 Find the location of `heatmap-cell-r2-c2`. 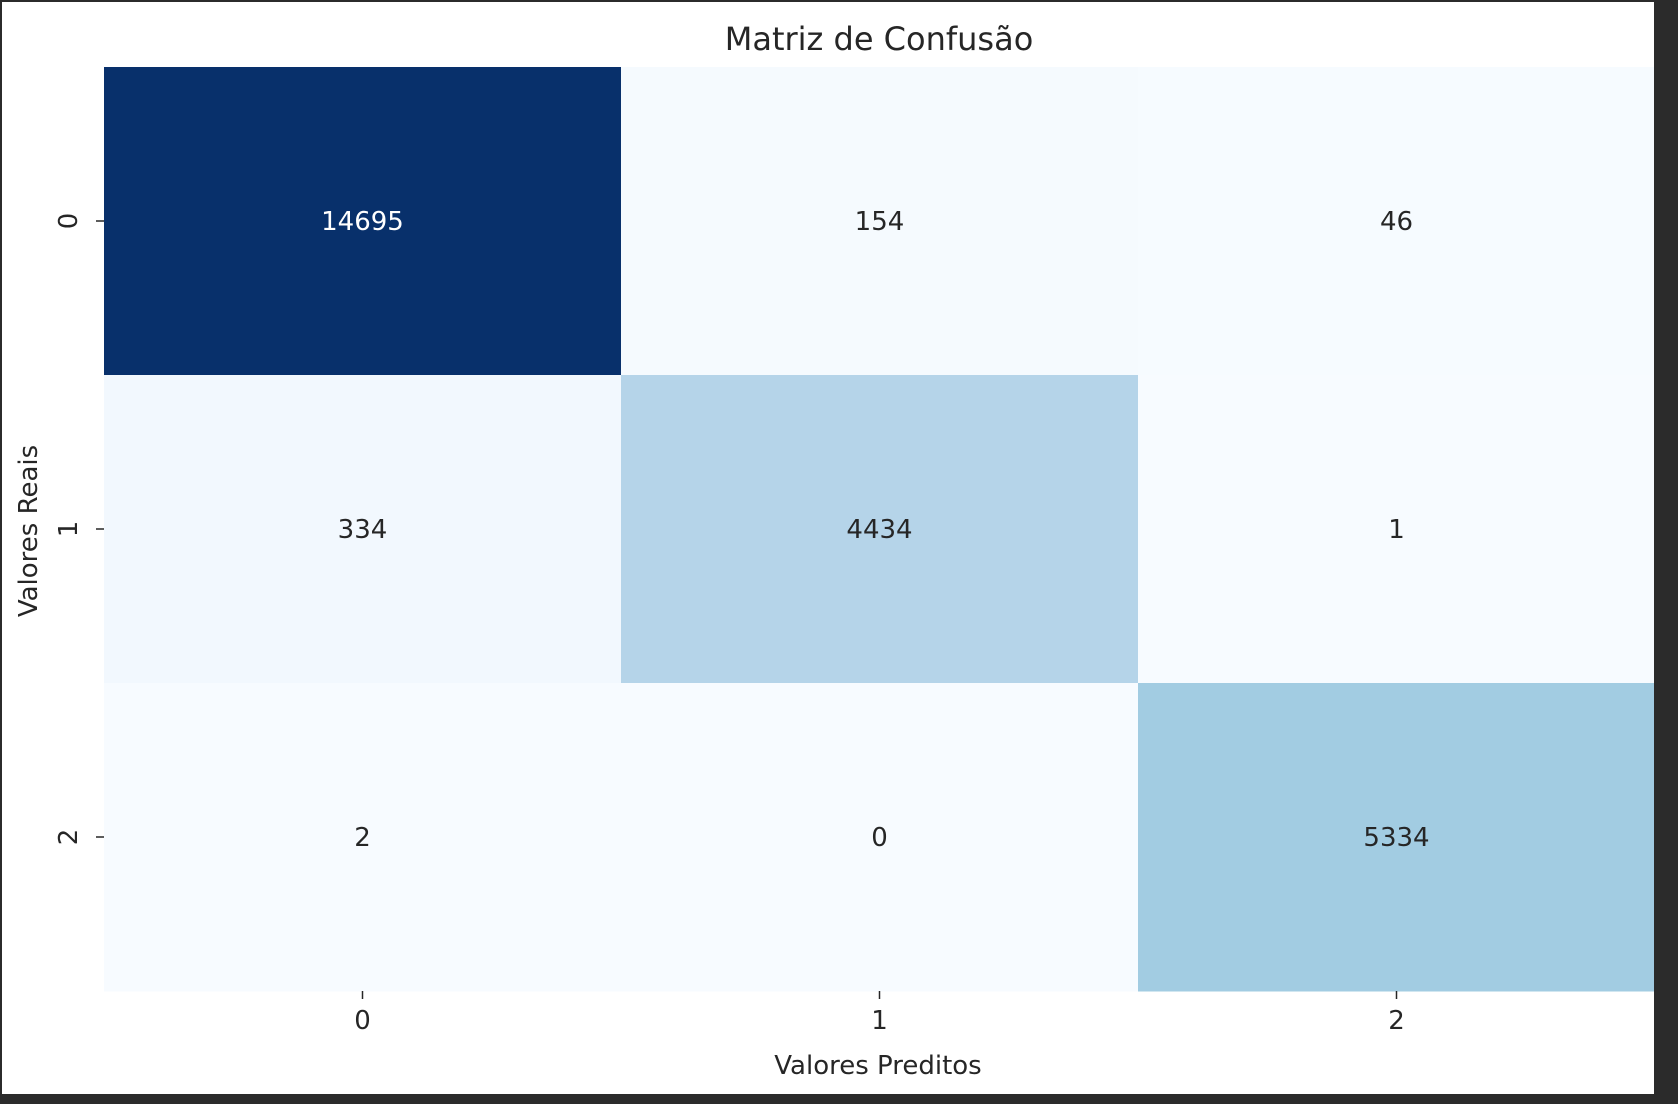

heatmap-cell-r2-c2 is located at coordinates (1396, 837).